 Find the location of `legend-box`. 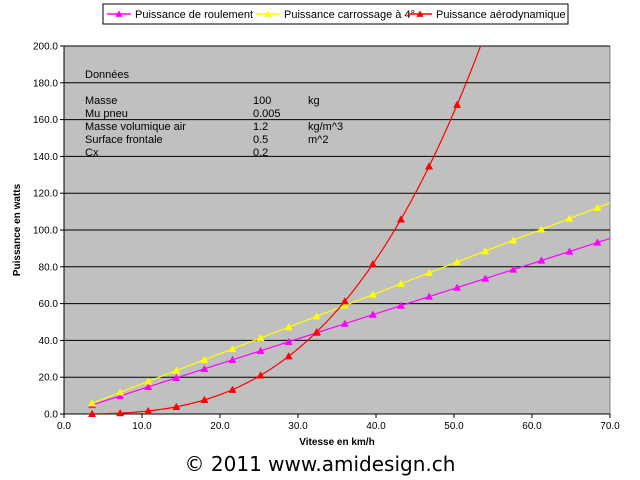

legend-box is located at coordinates (335, 14).